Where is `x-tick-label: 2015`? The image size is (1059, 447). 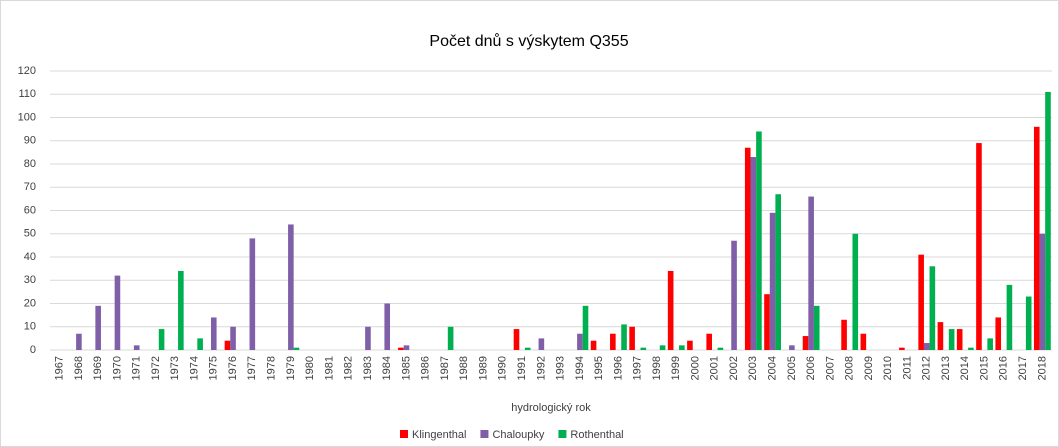
x-tick-label: 2015 is located at coordinates (984, 368).